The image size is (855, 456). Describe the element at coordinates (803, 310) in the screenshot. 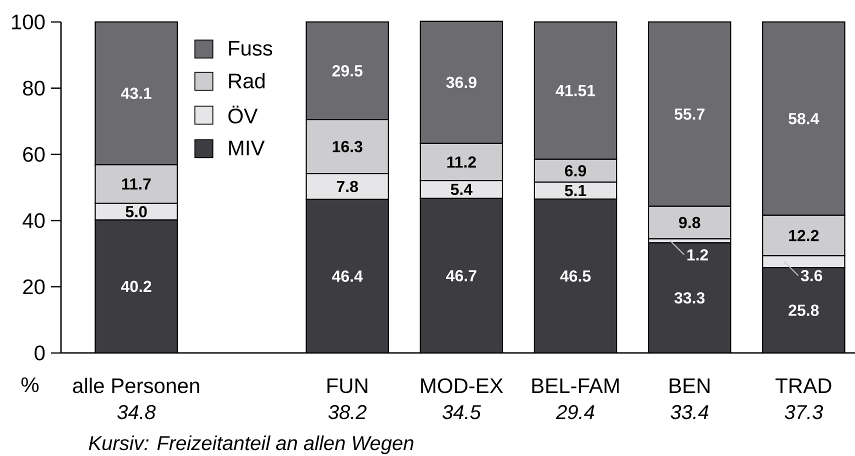

I see `data-label: 25.8` at that location.